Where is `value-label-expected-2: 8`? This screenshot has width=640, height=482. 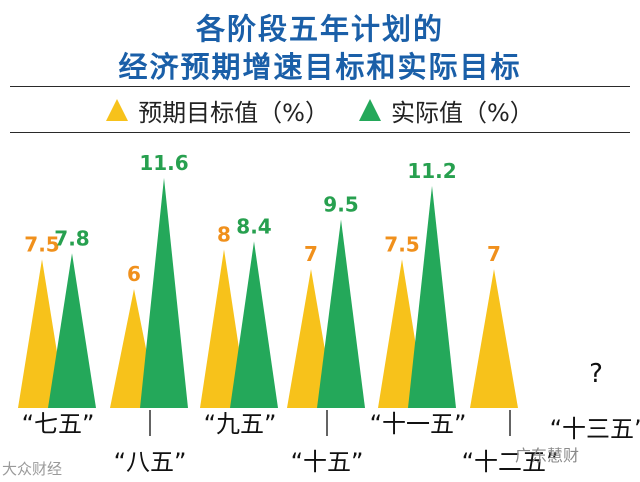
value-label-expected-2: 8 is located at coordinates (224, 234).